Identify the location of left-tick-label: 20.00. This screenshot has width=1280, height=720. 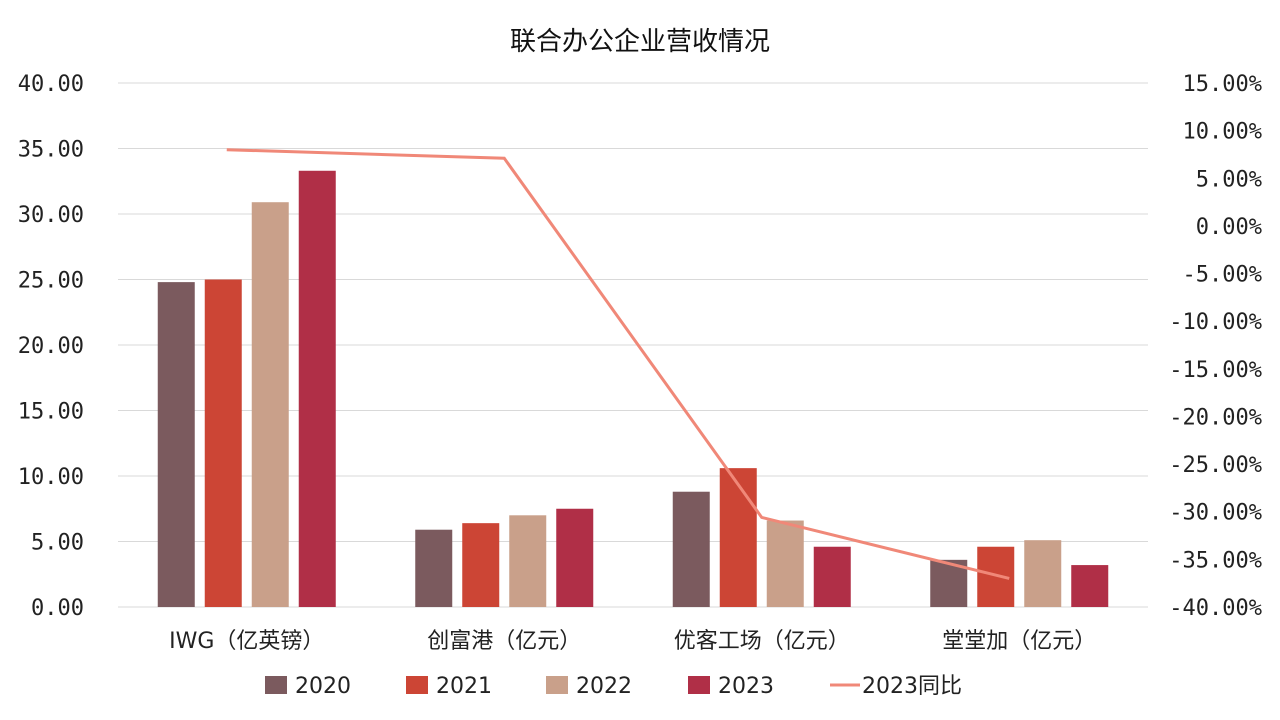
(51, 346).